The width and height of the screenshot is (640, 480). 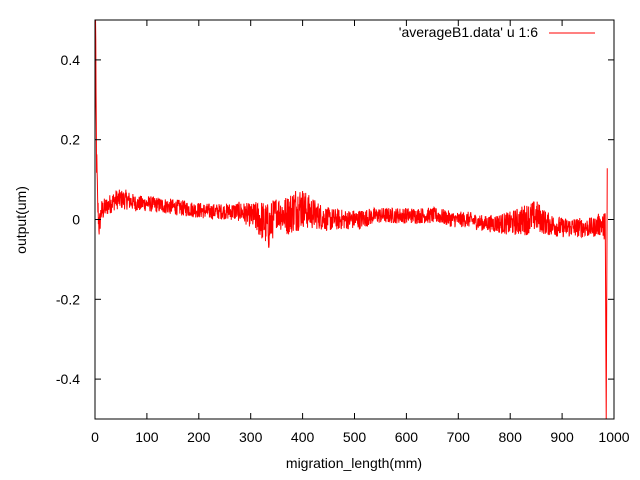 What do you see at coordinates (613, 437) in the screenshot?
I see `x-tick-label: 1000` at bounding box center [613, 437].